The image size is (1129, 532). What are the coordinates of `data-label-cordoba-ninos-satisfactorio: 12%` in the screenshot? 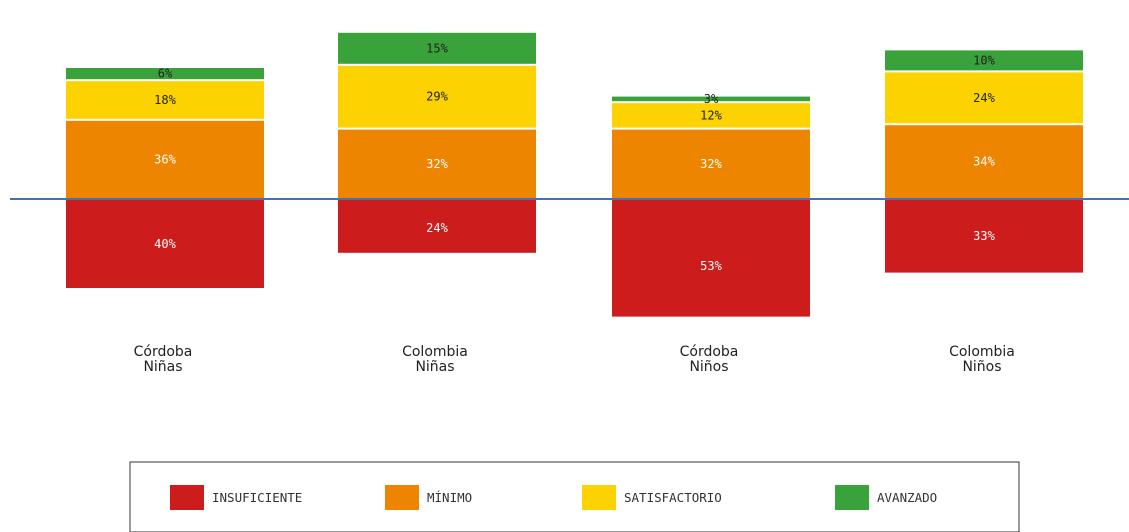 It's located at (711, 115).